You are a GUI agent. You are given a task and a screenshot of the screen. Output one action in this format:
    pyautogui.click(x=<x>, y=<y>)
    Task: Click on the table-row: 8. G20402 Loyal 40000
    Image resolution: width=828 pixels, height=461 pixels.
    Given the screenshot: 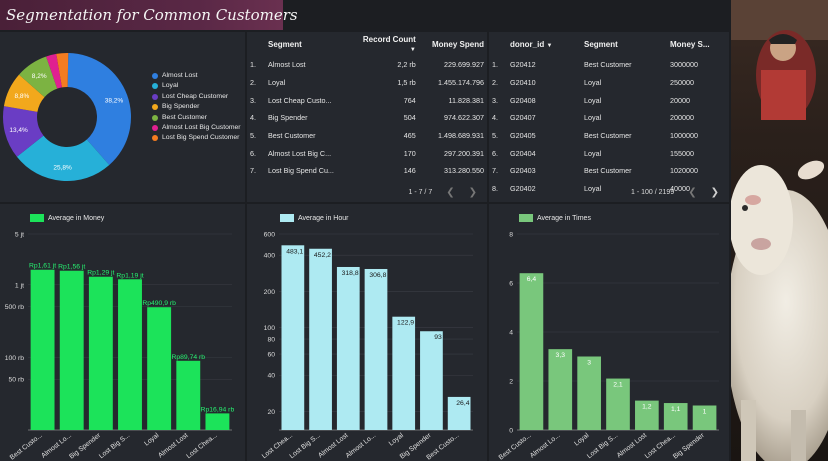 What is the action you would take?
    pyautogui.click(x=609, y=189)
    